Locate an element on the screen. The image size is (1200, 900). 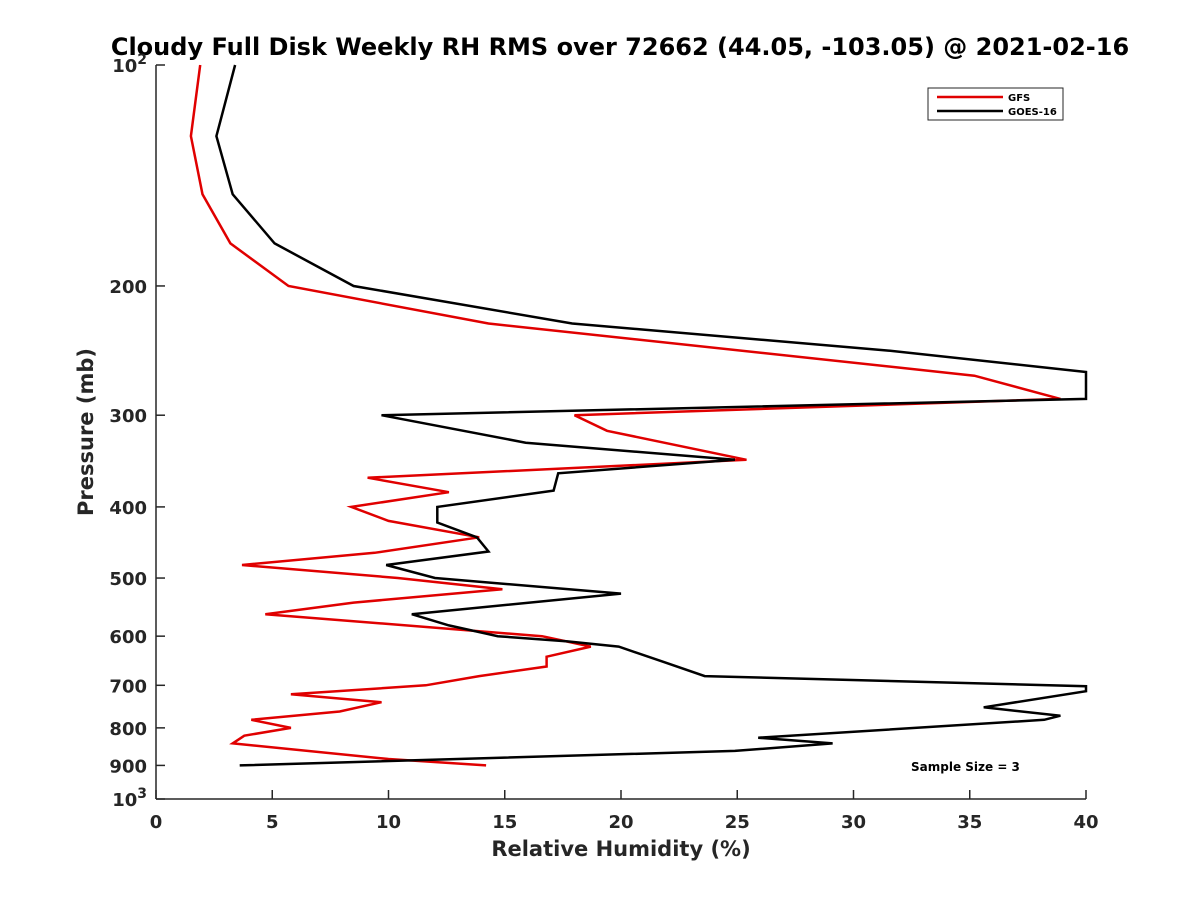
sample-size-annotation: Sample Size = 3 is located at coordinates (965, 767).